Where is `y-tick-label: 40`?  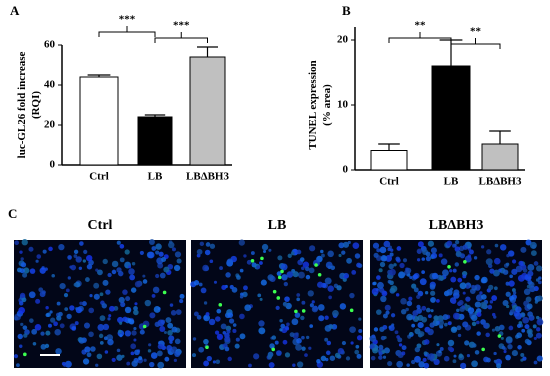
y-tick-label: 40 is located at coordinates (50, 85).